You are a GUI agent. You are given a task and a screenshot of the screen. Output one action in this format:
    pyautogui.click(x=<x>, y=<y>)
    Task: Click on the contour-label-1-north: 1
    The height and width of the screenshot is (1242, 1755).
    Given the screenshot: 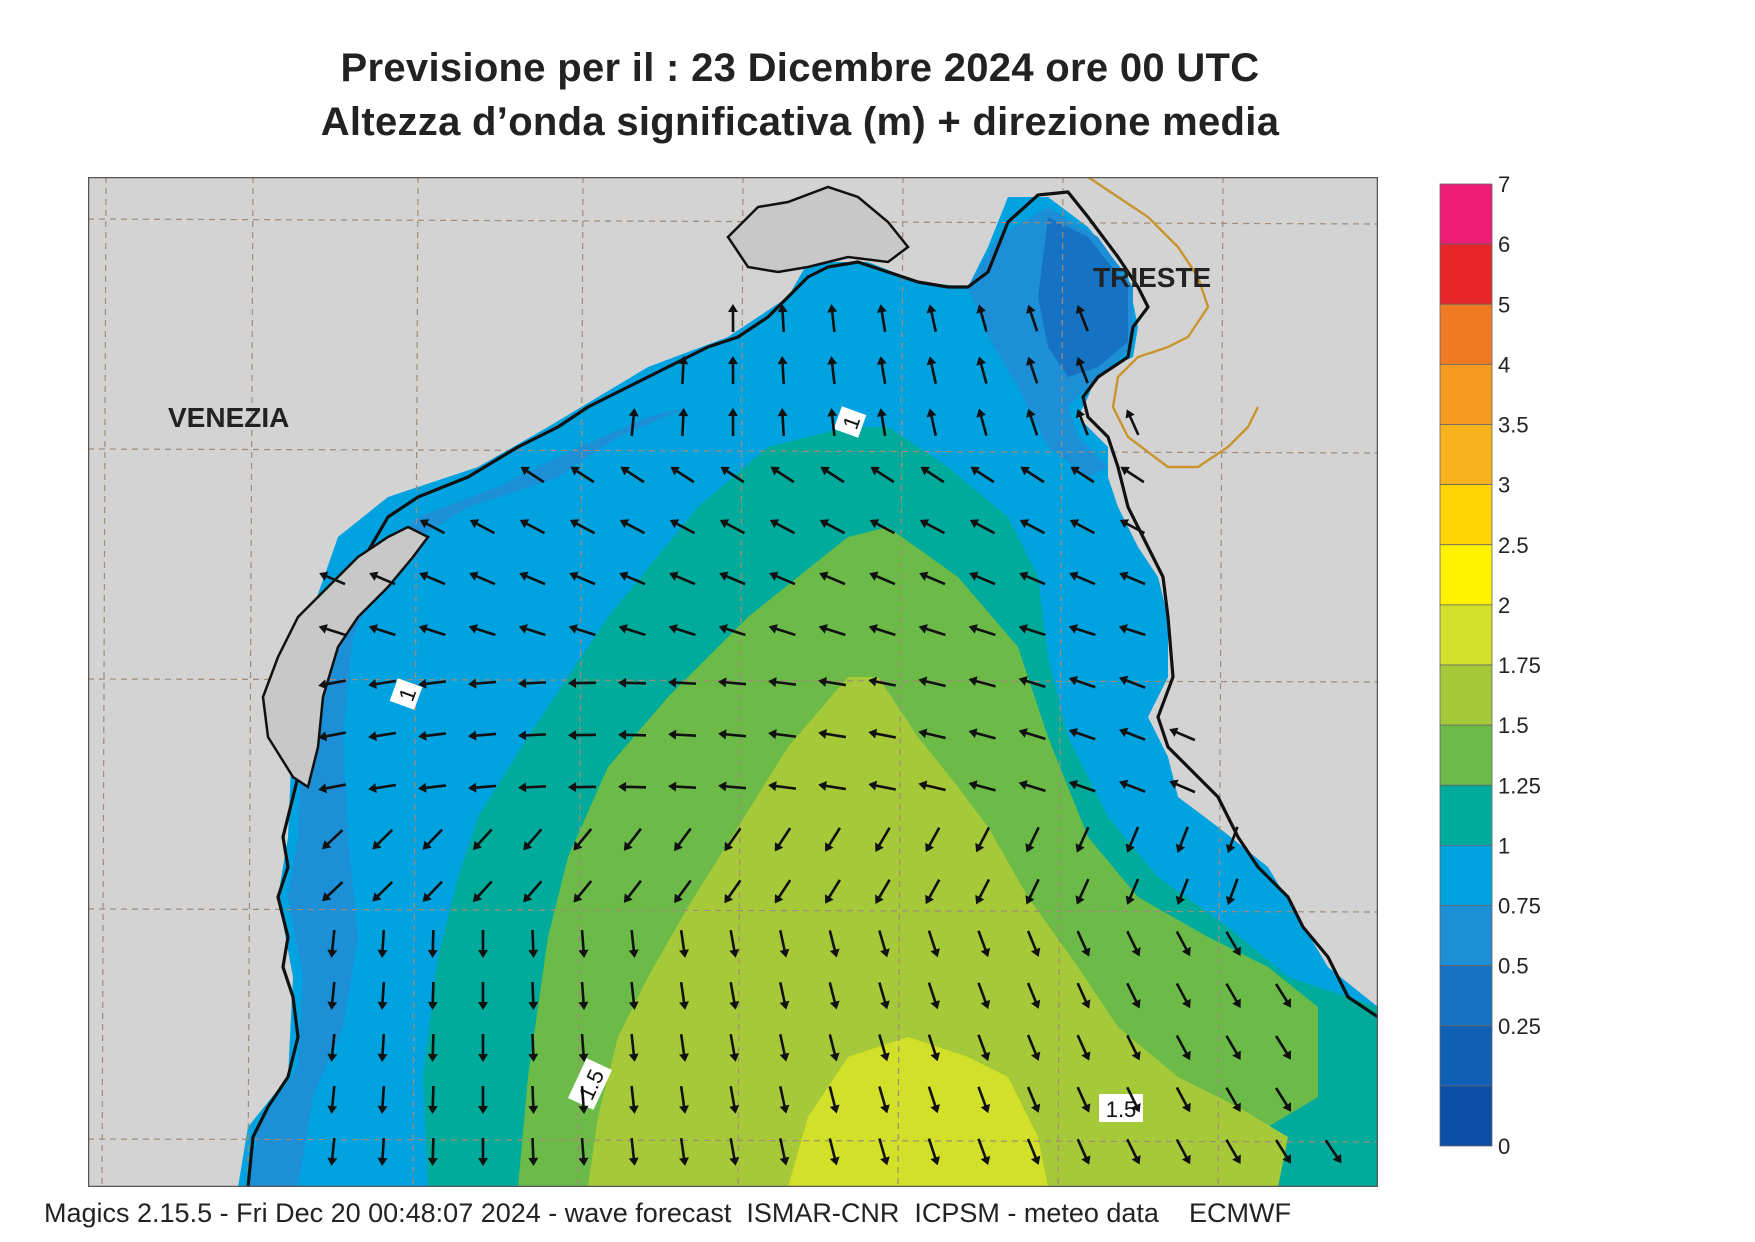 What is the action you would take?
    pyautogui.click(x=850, y=422)
    